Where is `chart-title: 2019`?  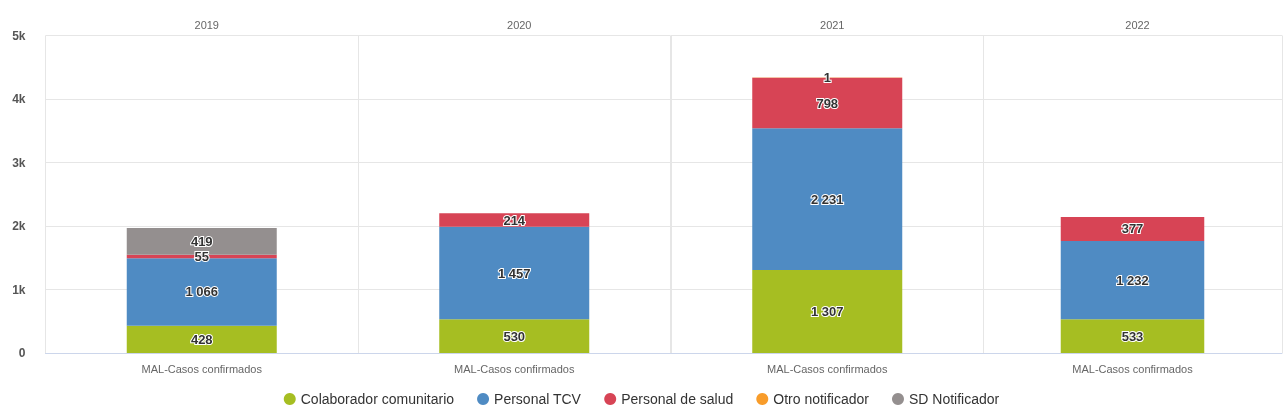
chart-title: 2019 is located at coordinates (206, 24).